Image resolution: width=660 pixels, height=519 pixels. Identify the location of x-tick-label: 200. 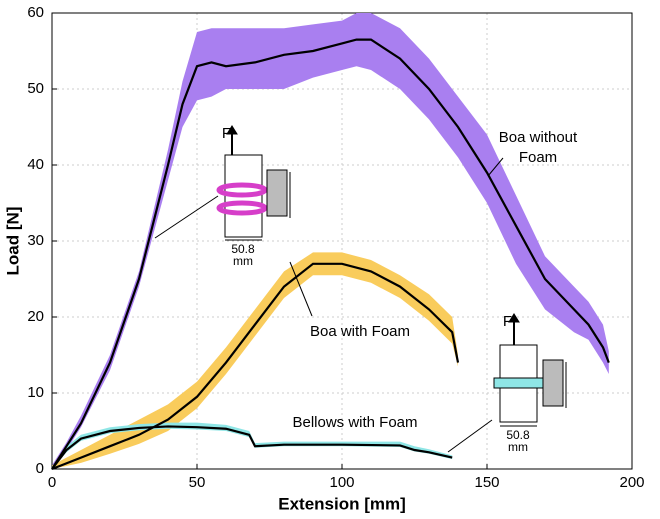
(631, 482).